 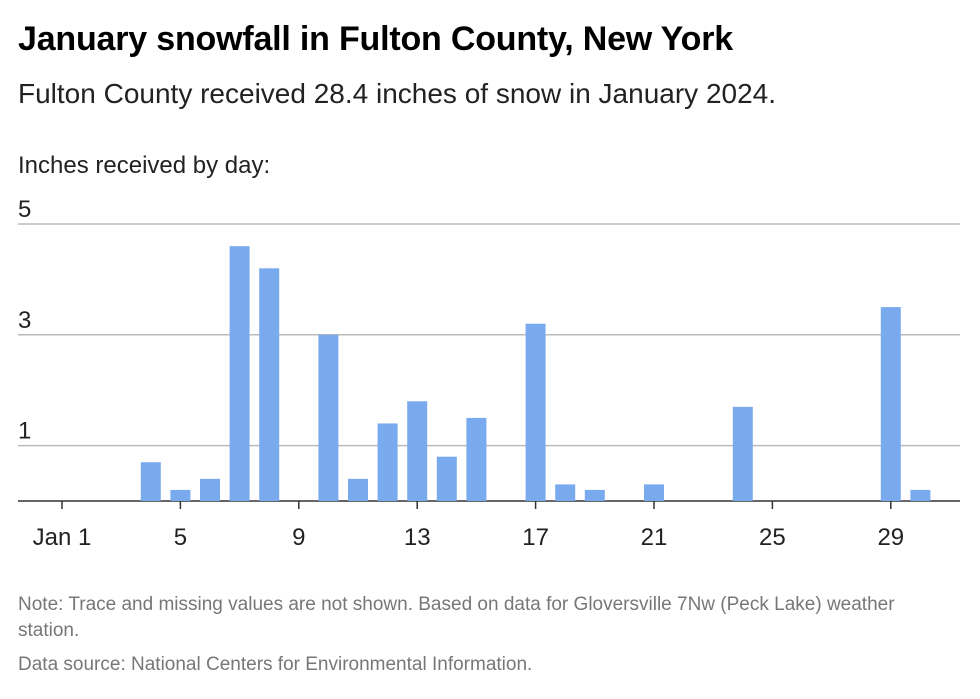 I want to click on y-tick-label: 3, so click(x=24, y=320).